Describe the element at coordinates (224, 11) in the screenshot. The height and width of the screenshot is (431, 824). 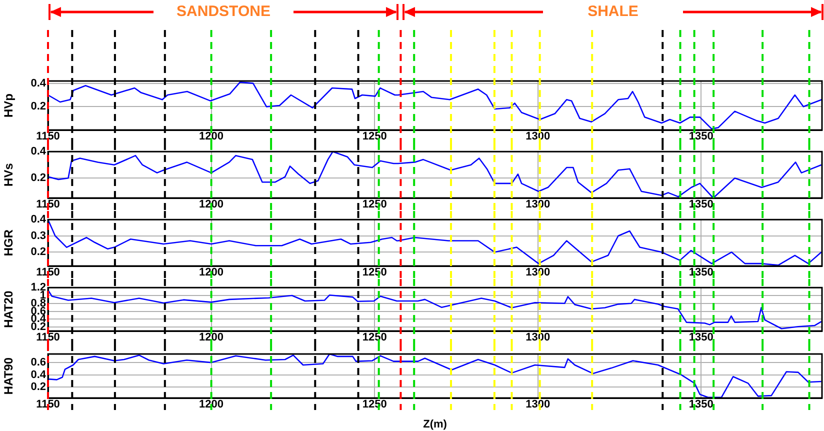
I see `text: SANDSTONE` at that location.